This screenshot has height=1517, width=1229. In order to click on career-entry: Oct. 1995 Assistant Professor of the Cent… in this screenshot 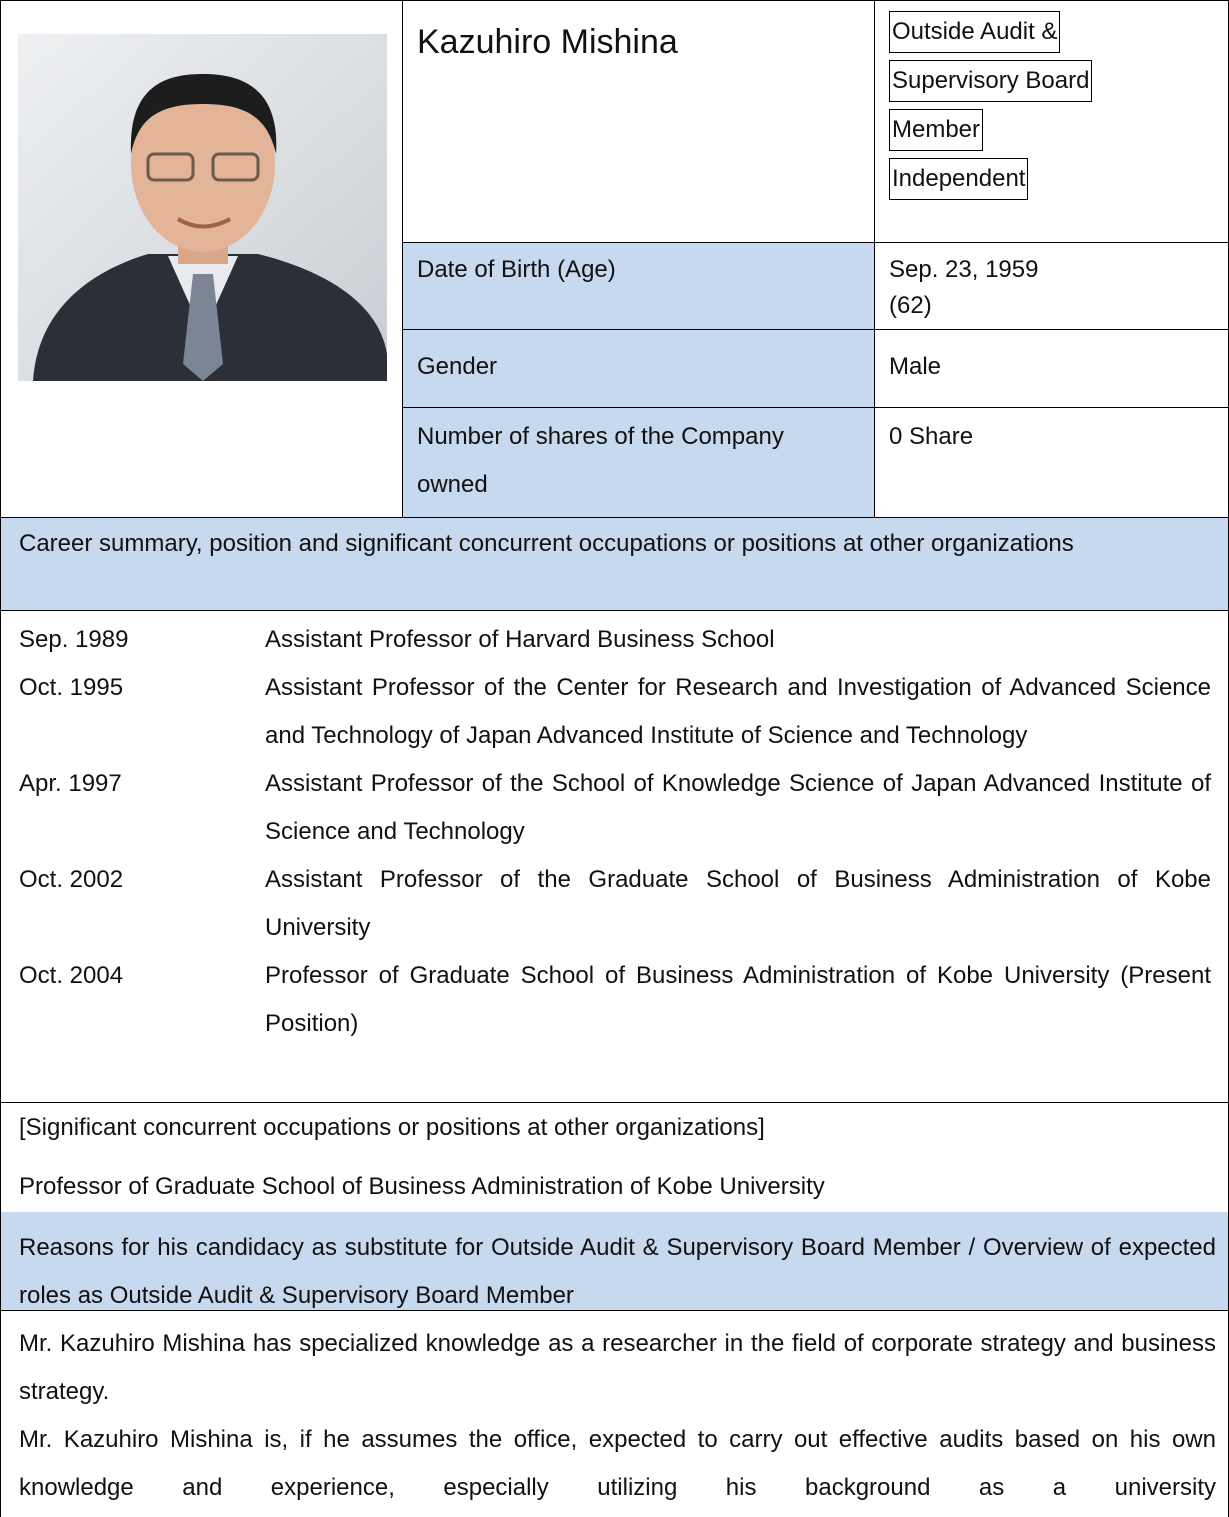, I will do `click(615, 712)`.